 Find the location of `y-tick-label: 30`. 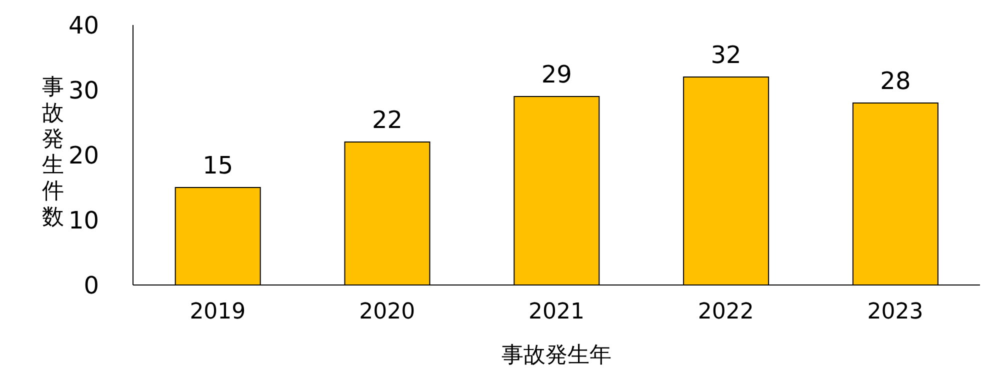

y-tick-label: 30 is located at coordinates (83, 90).